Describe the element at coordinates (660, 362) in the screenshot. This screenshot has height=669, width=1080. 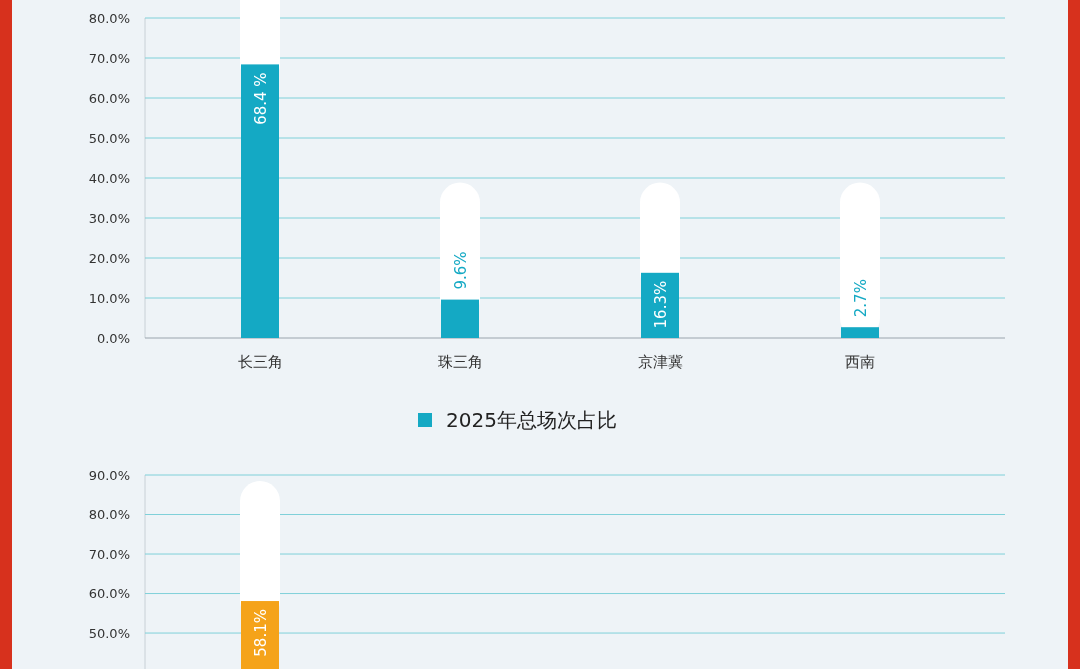
I see `x-tick-label: 京津冀` at that location.